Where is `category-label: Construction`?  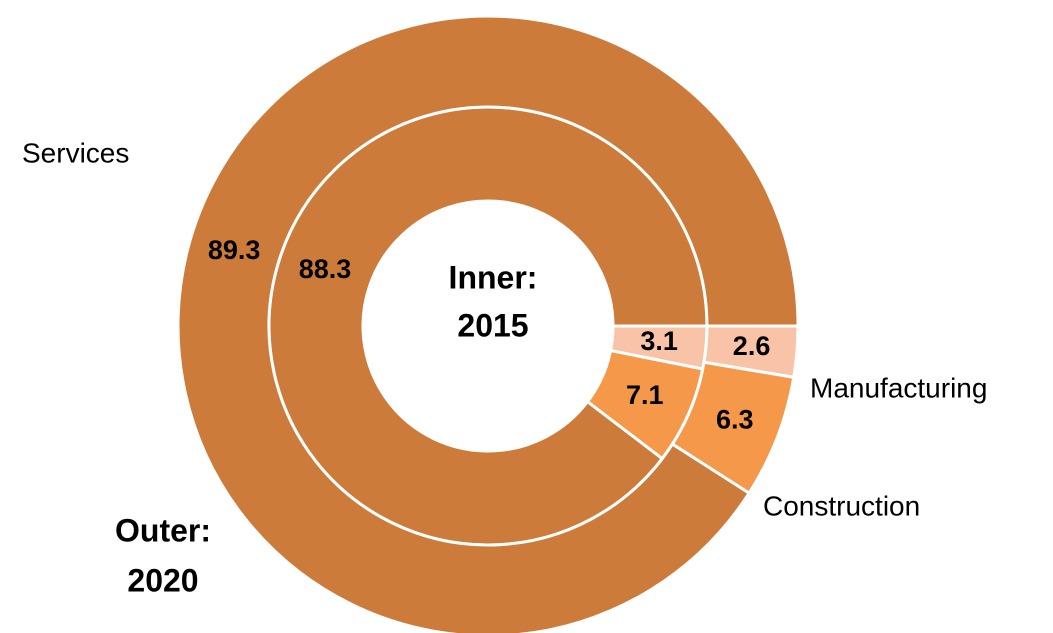 category-label: Construction is located at coordinates (841, 505).